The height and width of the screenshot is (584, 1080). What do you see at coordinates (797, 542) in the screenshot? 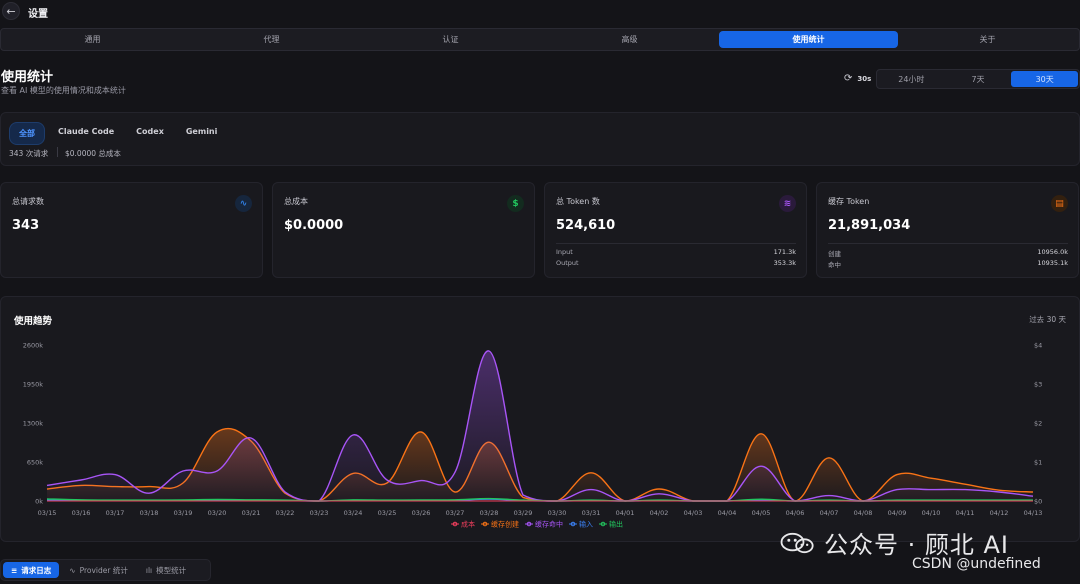
I see `wechat-logo-icon` at bounding box center [797, 542].